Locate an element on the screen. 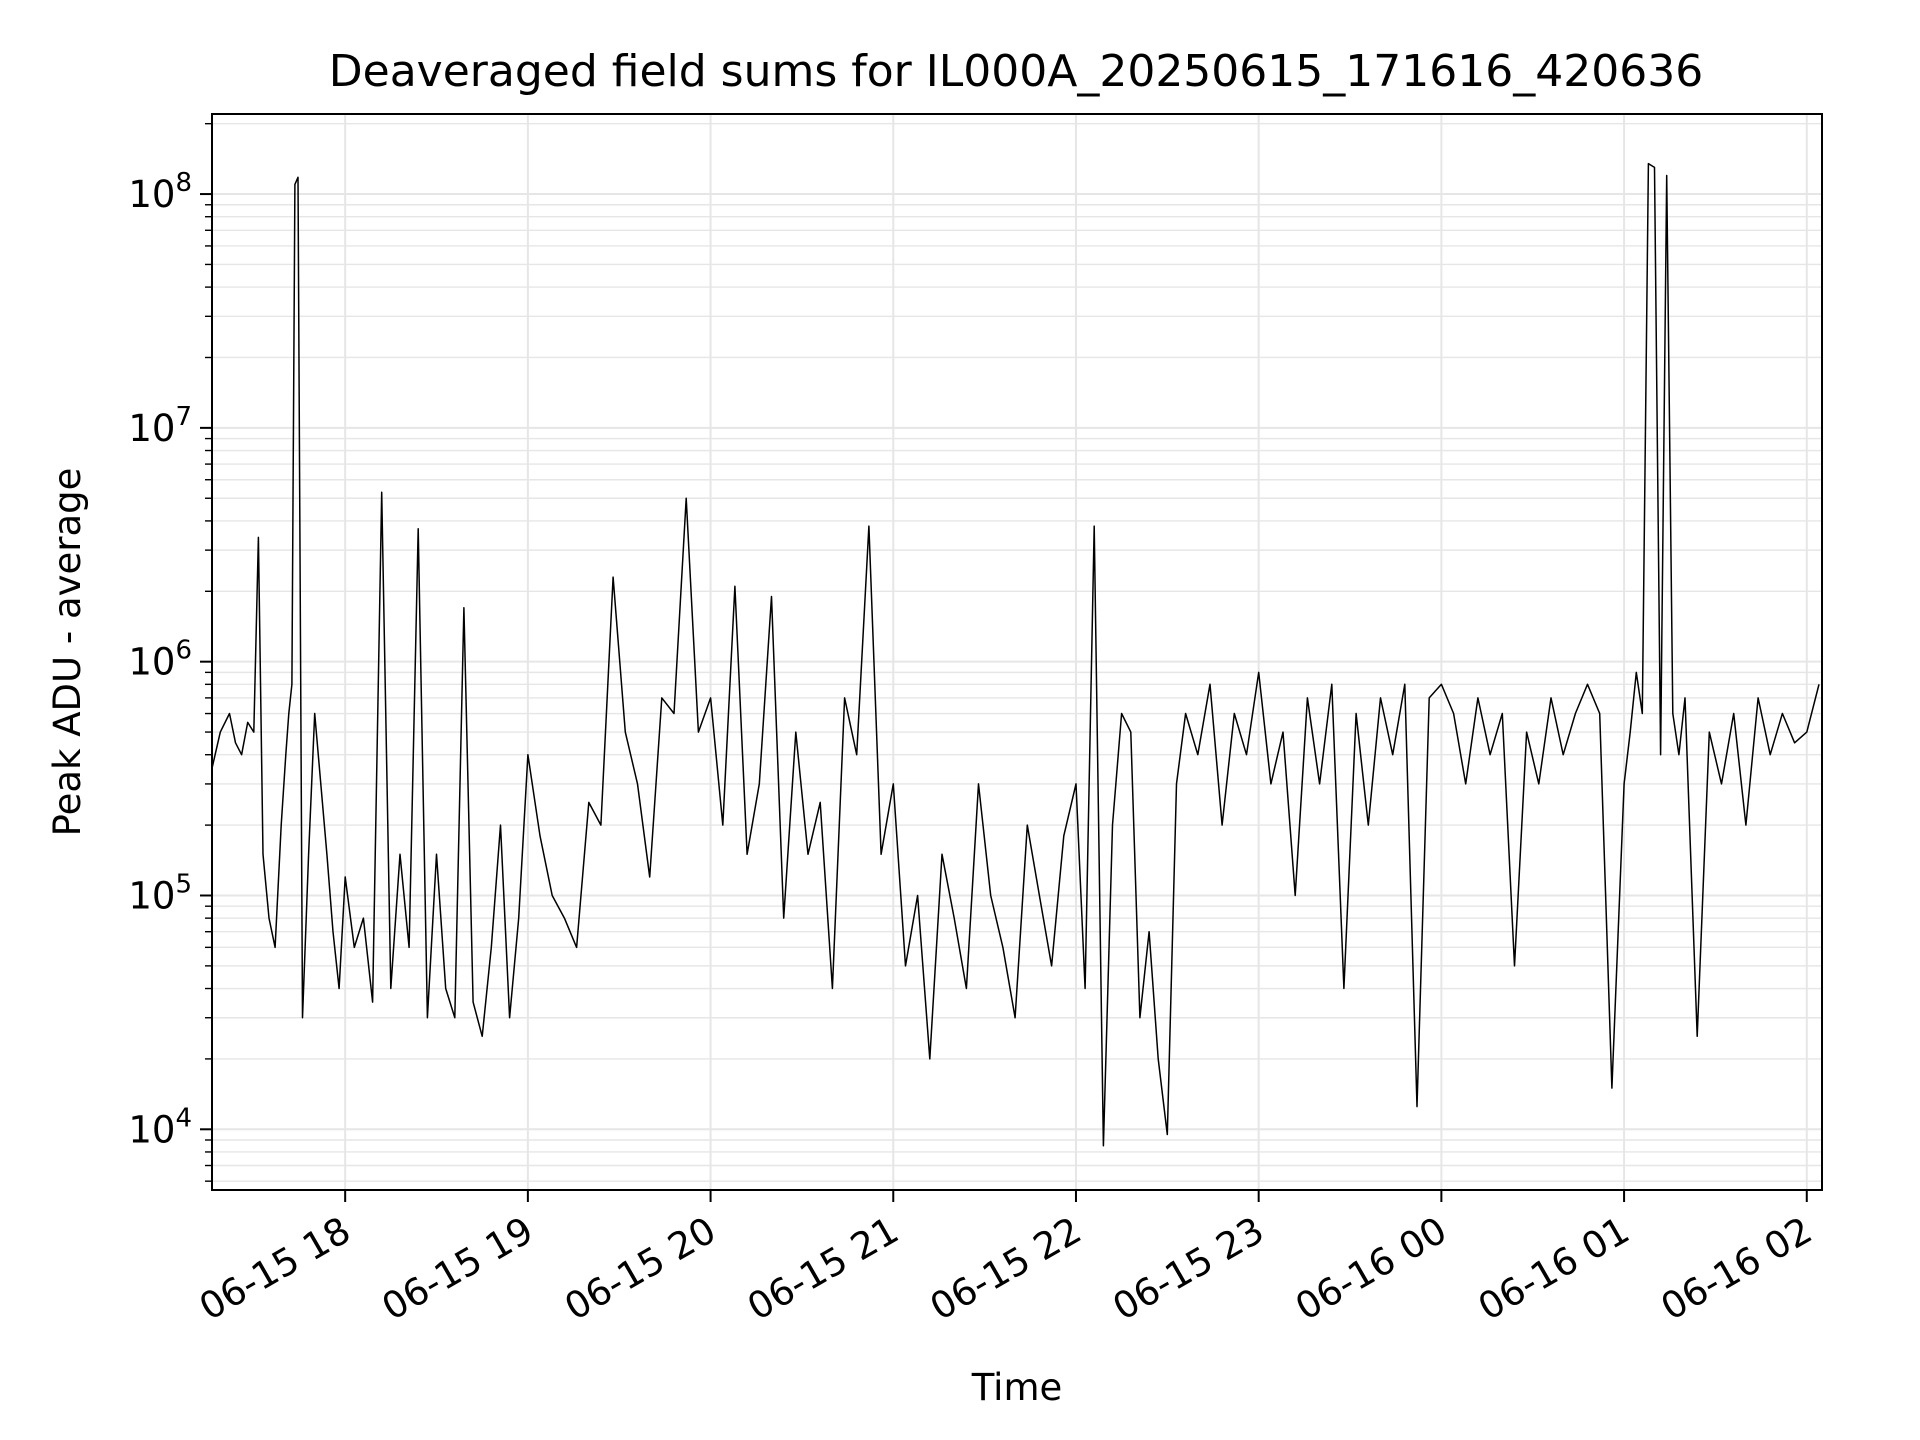 The height and width of the screenshot is (1440, 1920). y-tick-label: 105 is located at coordinates (160, 893).